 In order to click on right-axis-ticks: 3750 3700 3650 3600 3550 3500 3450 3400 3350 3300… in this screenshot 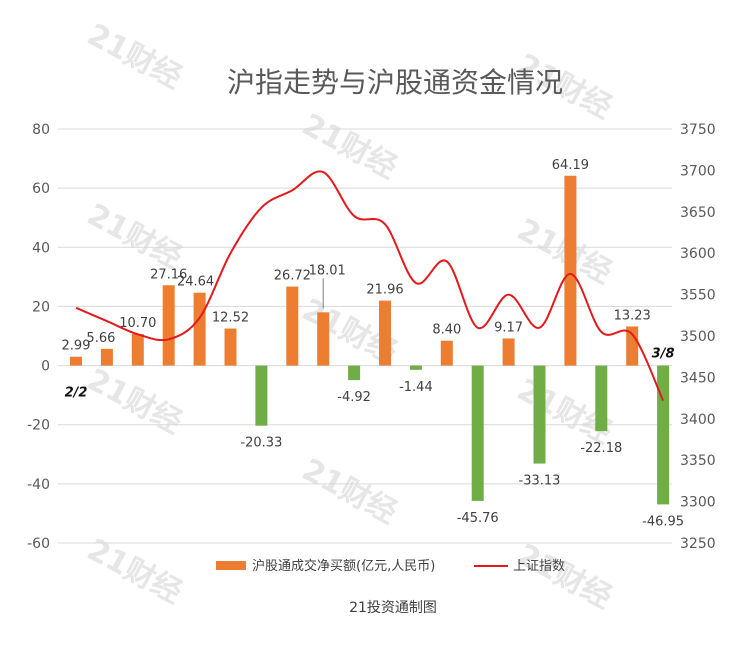, I will do `click(698, 337)`.